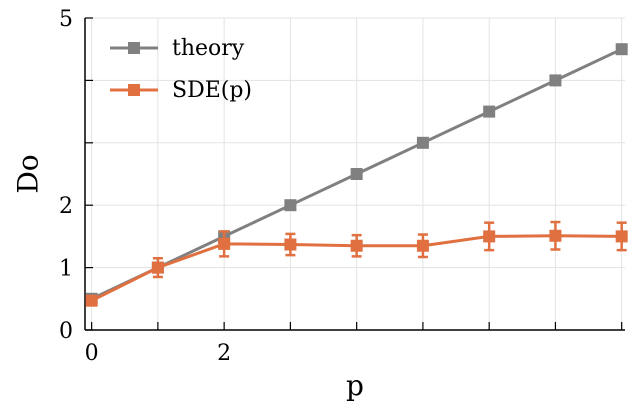  Describe the element at coordinates (92, 353) in the screenshot. I see `x-tick-label: 0` at that location.